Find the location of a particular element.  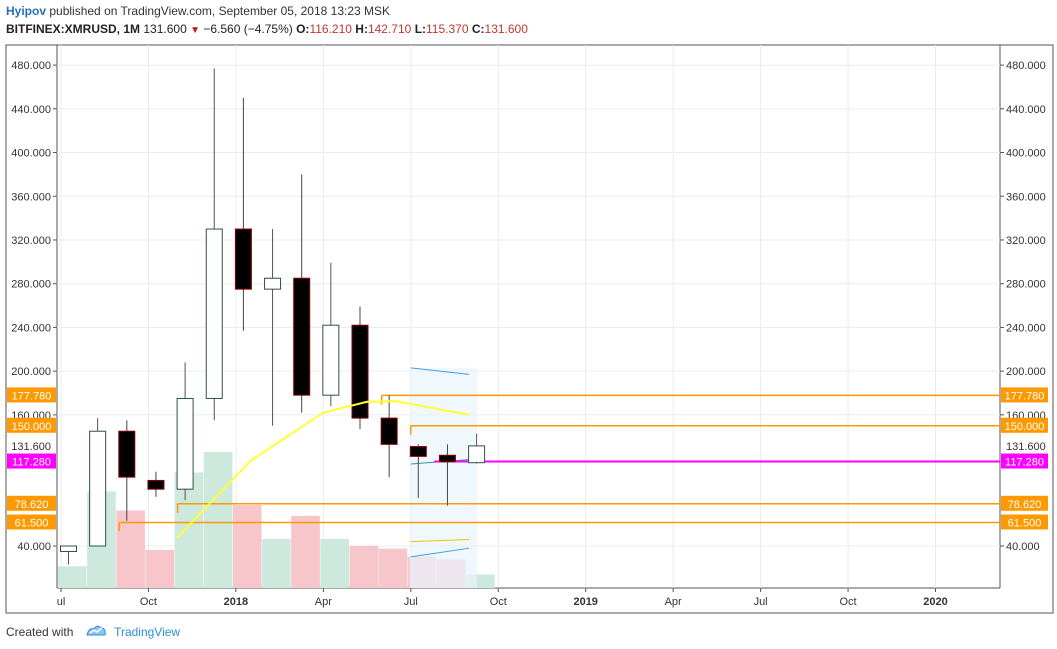

channel-lower-line is located at coordinates (440, 552).